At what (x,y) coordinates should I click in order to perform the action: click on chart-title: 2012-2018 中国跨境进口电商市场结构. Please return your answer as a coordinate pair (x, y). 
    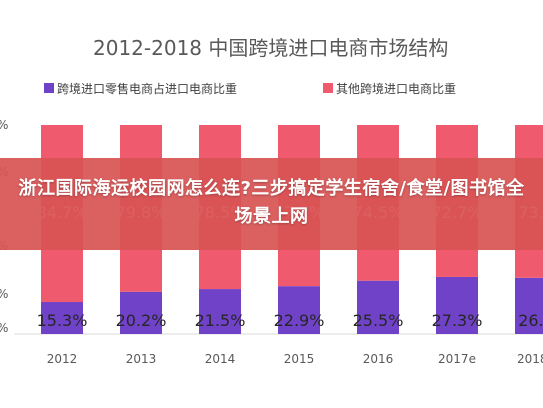
    Looking at the image, I should click on (270, 48).